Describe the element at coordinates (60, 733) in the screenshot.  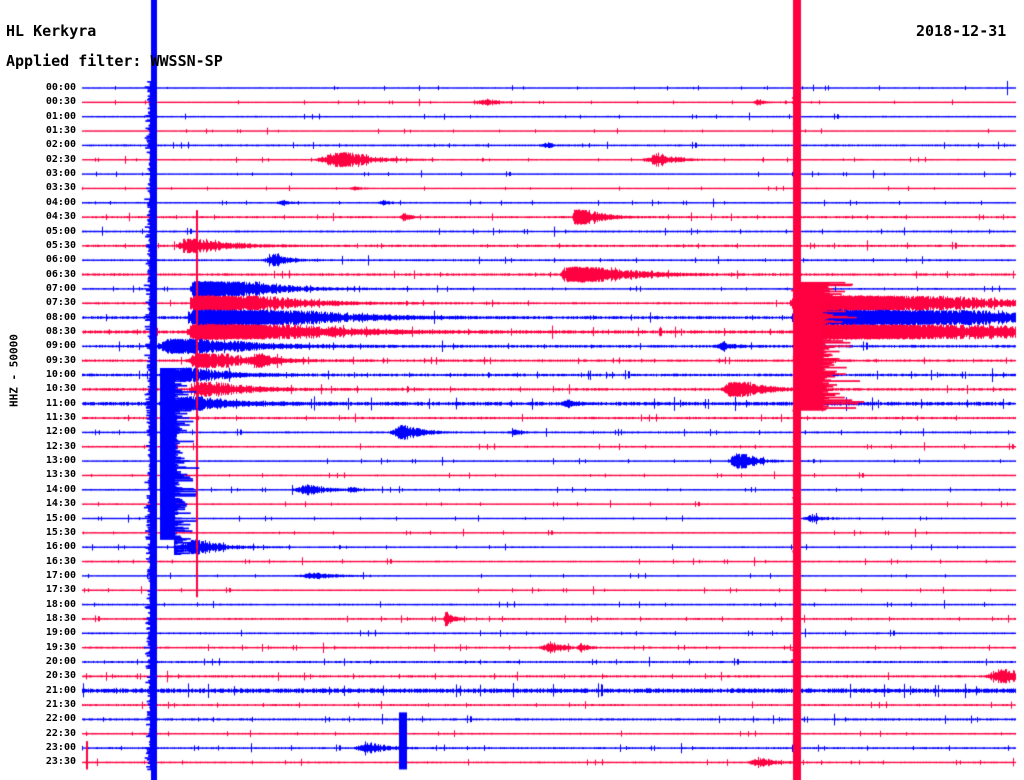
I see `time-label: 22:30` at that location.